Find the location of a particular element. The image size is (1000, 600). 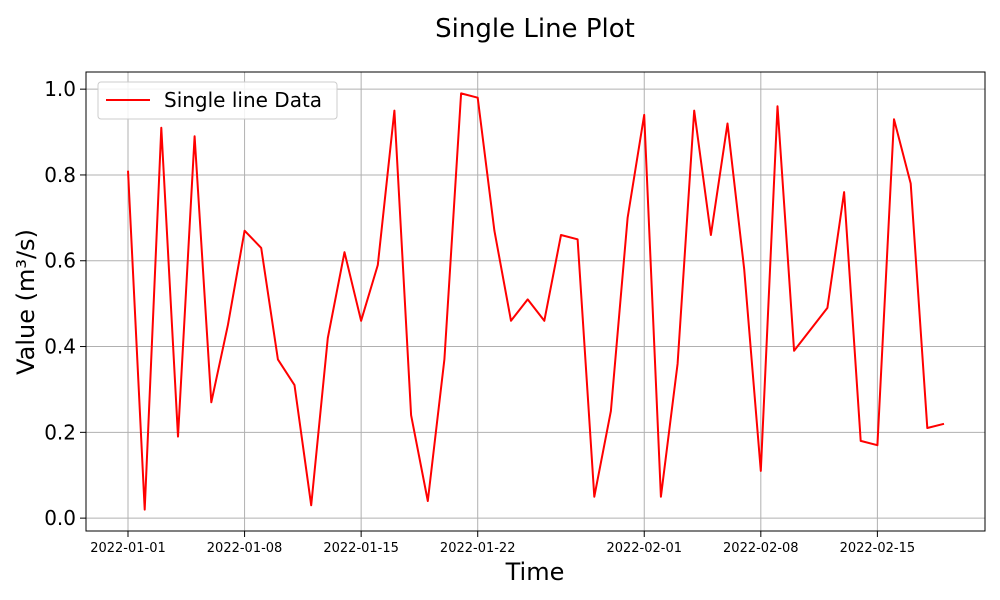

chart-title: Single Line Plot is located at coordinates (535, 29).